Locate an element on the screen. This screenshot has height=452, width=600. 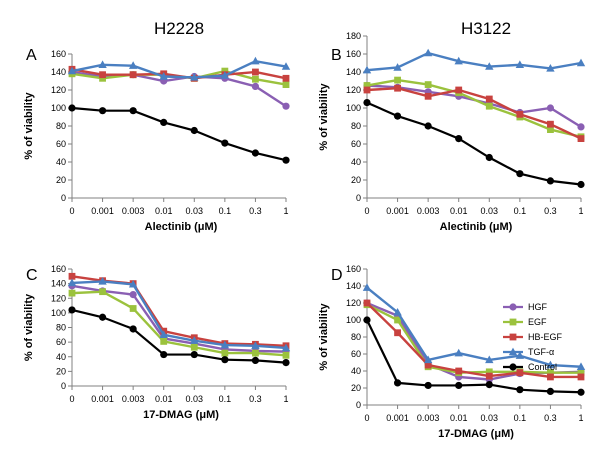
legend-entry-hb-egf: HB-EGF is located at coordinates (533, 337).